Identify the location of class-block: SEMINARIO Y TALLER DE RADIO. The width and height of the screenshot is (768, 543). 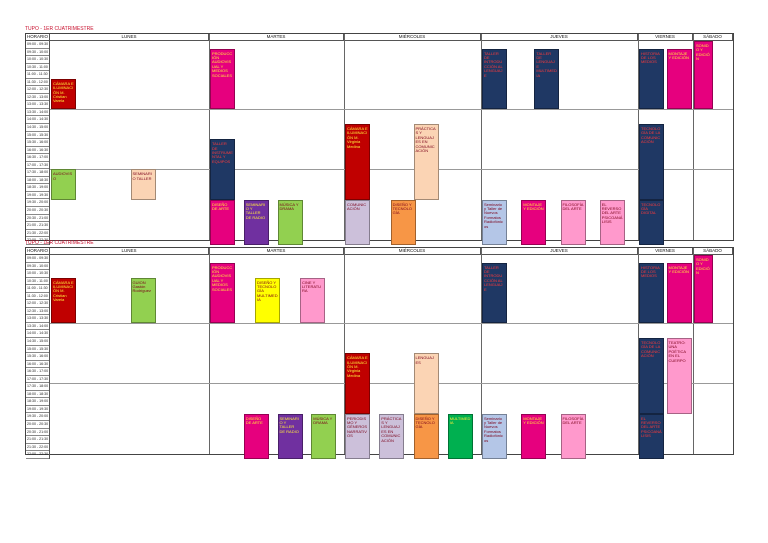
(290, 436).